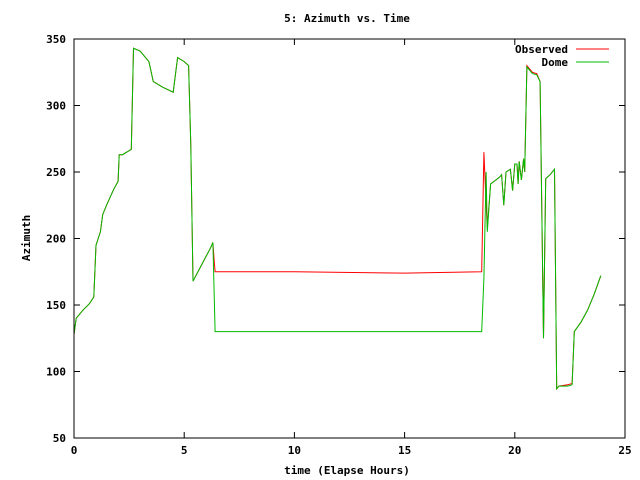  What do you see at coordinates (56, 172) in the screenshot?
I see `y-tick-label: 250` at bounding box center [56, 172].